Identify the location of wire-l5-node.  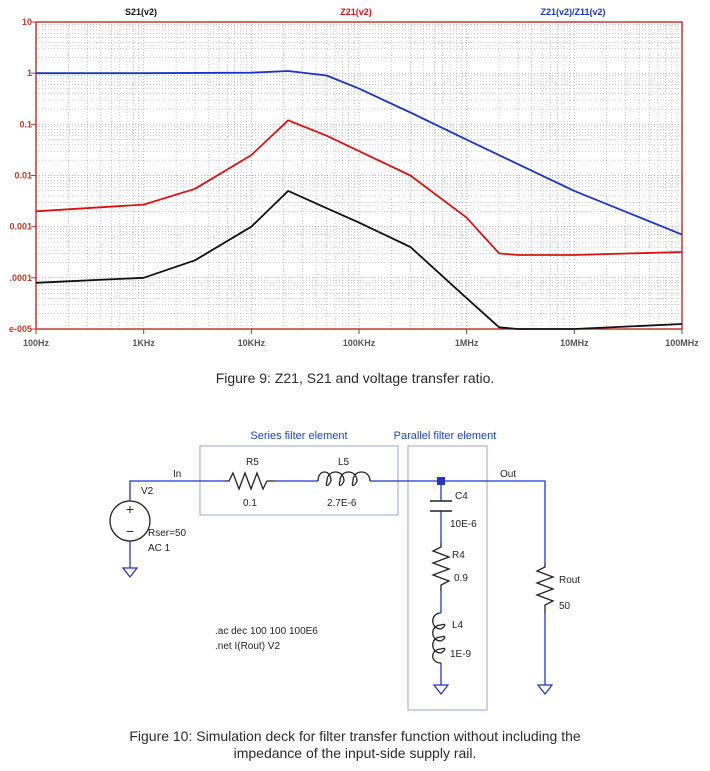
(458, 521).